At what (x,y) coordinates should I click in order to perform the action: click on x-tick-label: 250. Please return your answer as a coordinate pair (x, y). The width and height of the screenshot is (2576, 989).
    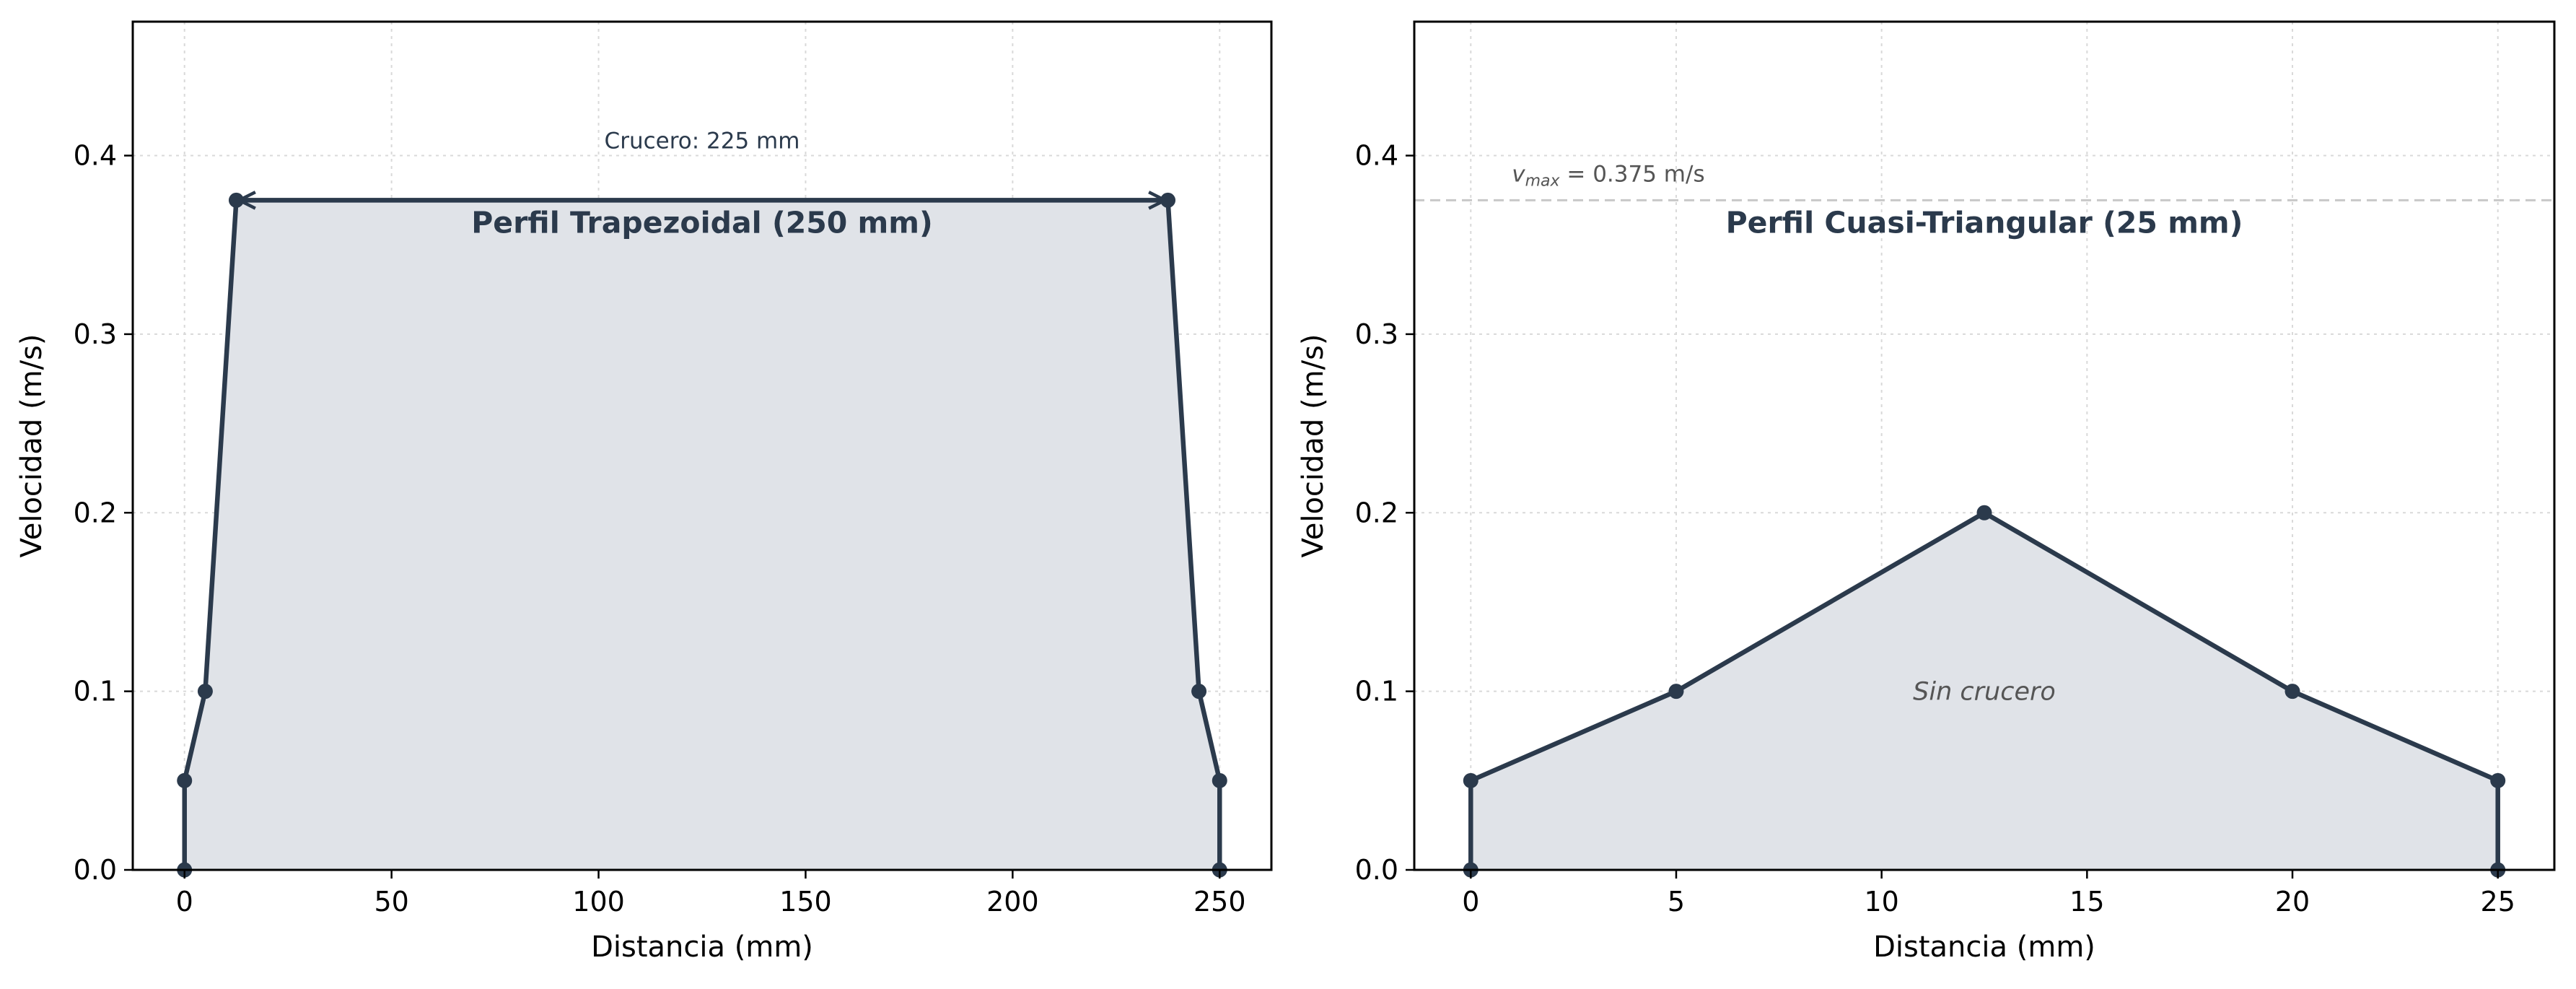
    Looking at the image, I should click on (1219, 902).